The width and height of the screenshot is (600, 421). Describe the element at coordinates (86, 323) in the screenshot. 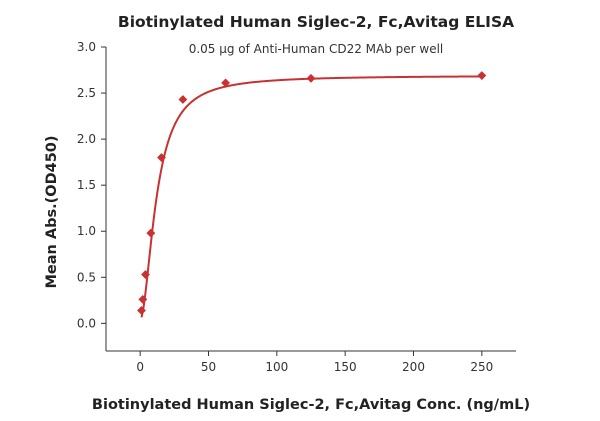

I see `y-tick-label: 0.0` at that location.